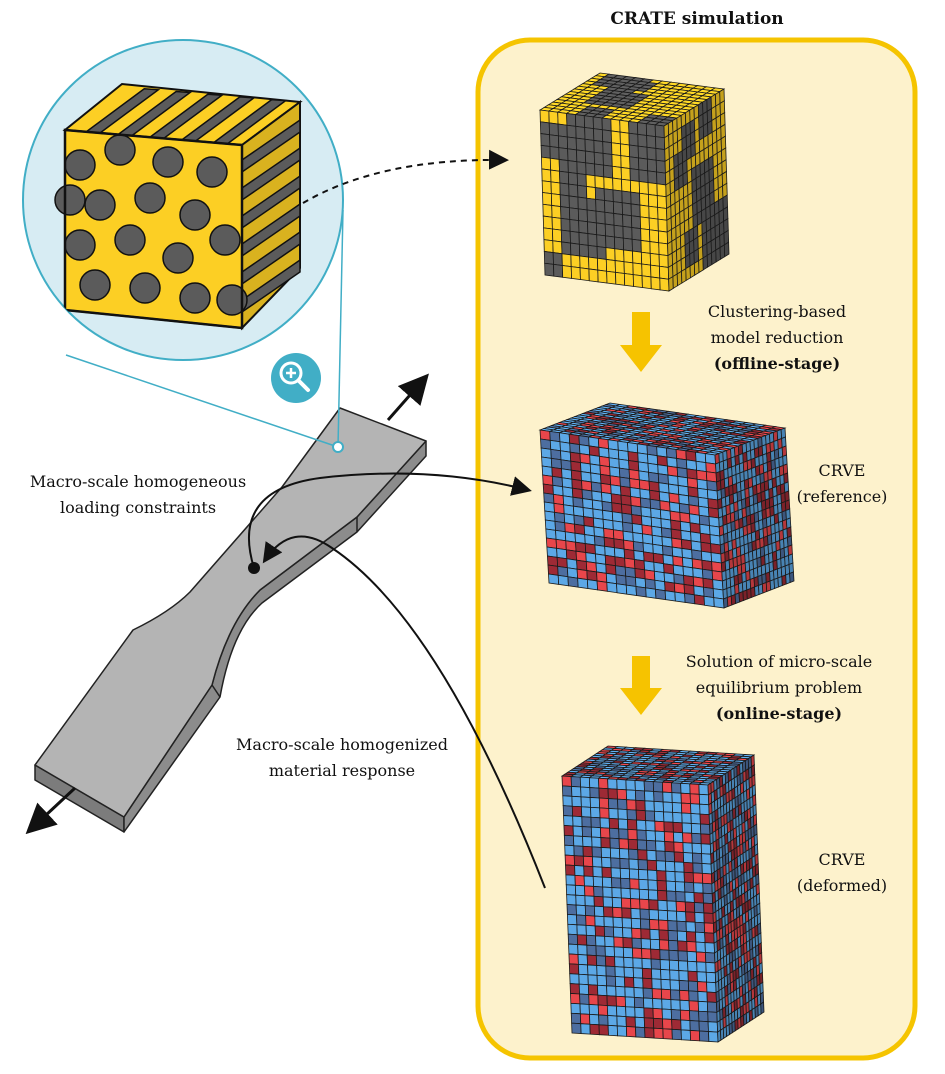 This screenshot has height=1074, width=945. What do you see at coordinates (138, 507) in the screenshot?
I see `loading-line-2: loading constraints` at bounding box center [138, 507].